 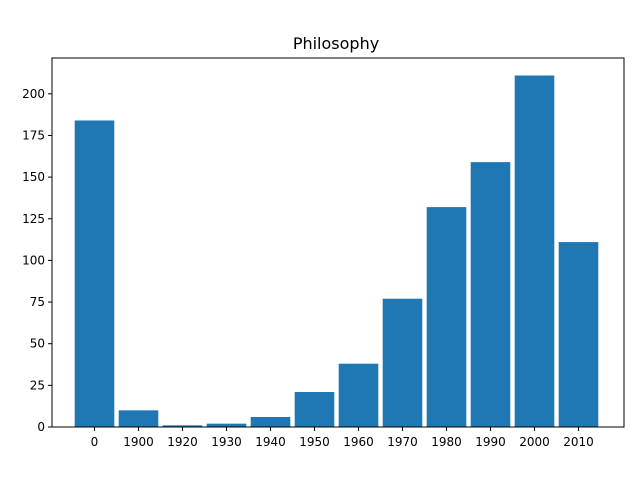 What do you see at coordinates (578, 334) in the screenshot?
I see `bar-2010` at bounding box center [578, 334].